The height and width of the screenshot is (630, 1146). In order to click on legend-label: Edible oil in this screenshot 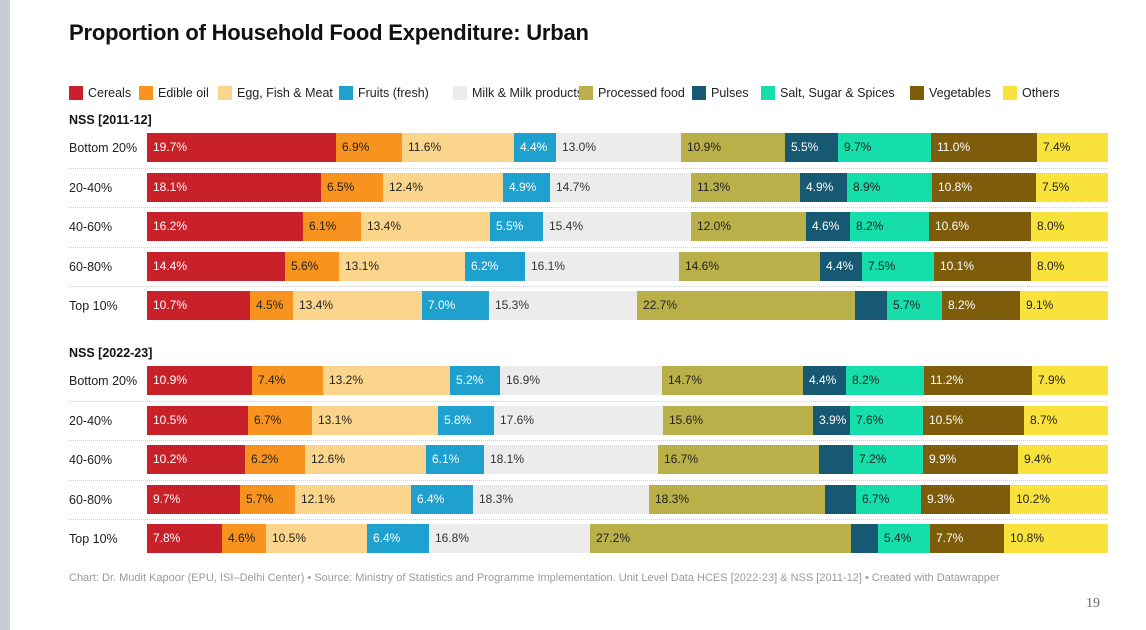, I will do `click(183, 93)`.